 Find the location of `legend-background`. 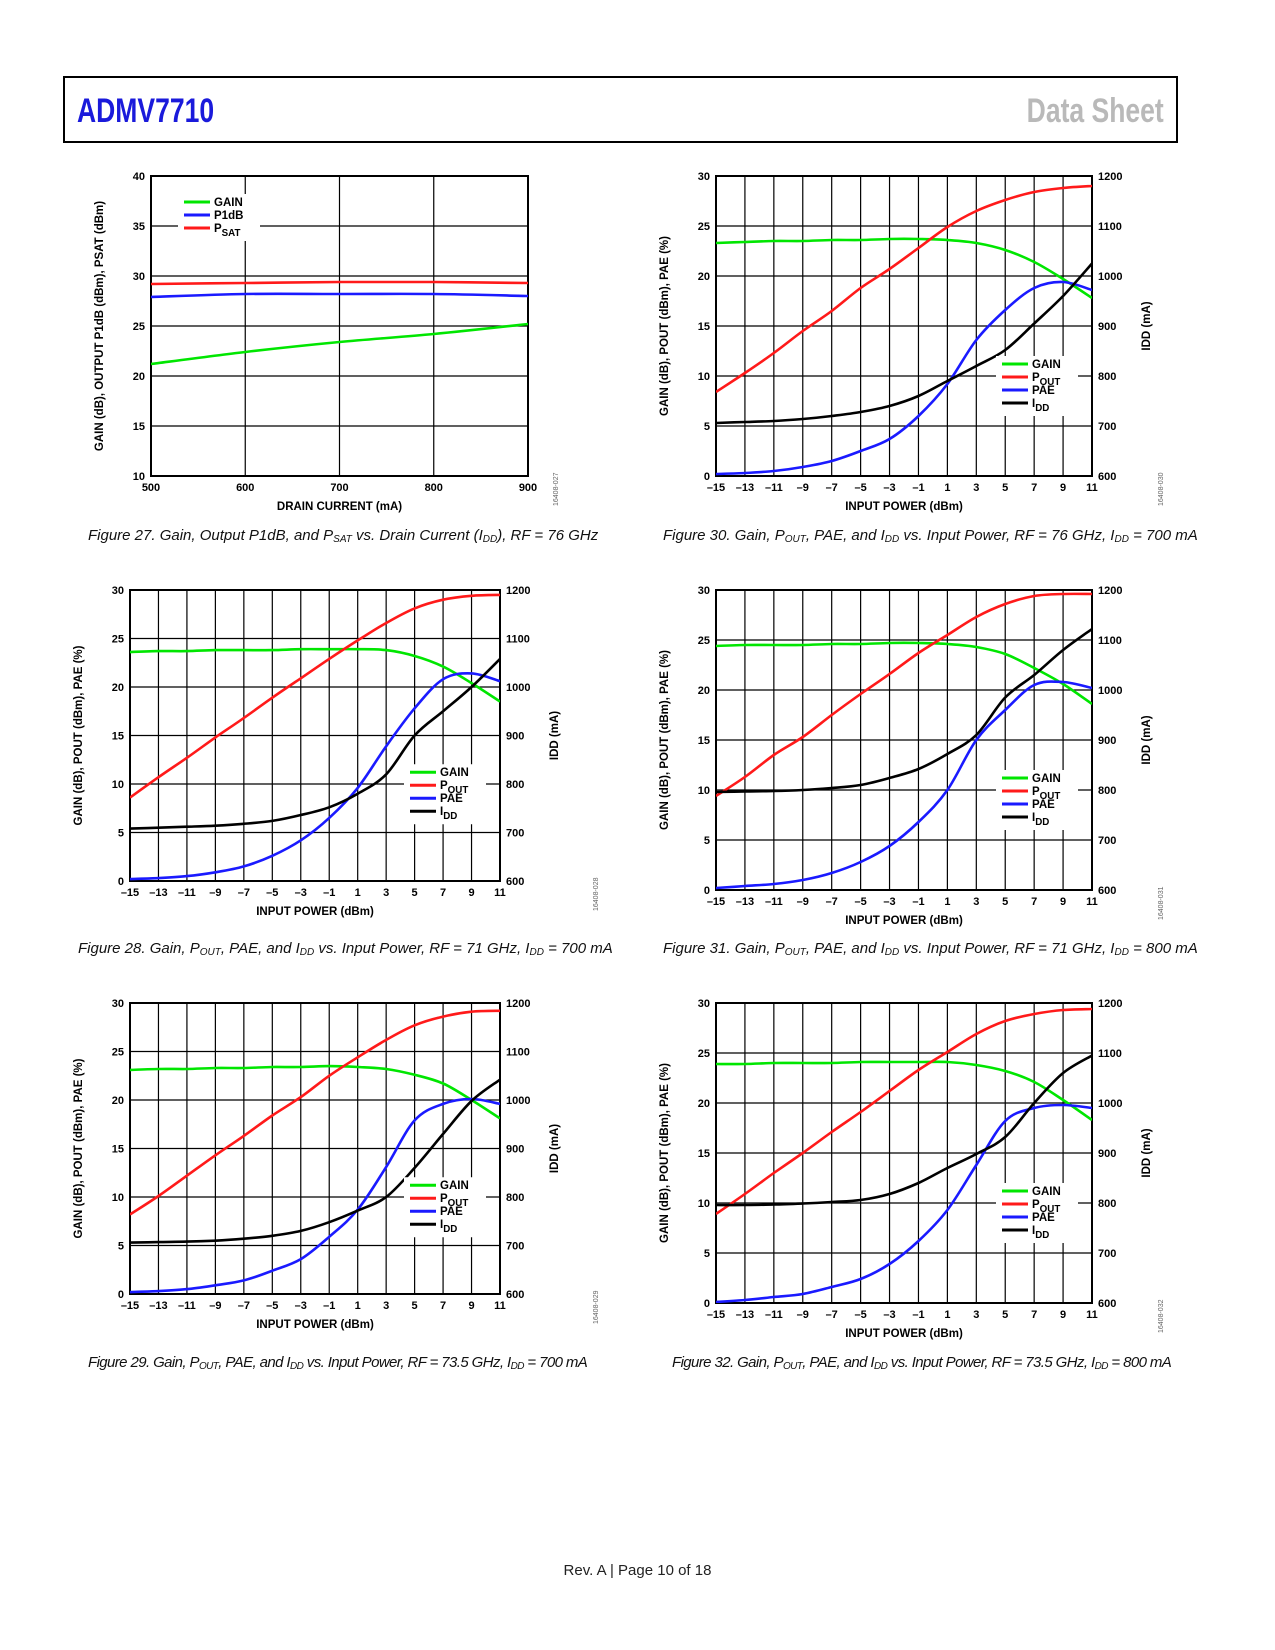

legend-background is located at coordinates (1037, 386).